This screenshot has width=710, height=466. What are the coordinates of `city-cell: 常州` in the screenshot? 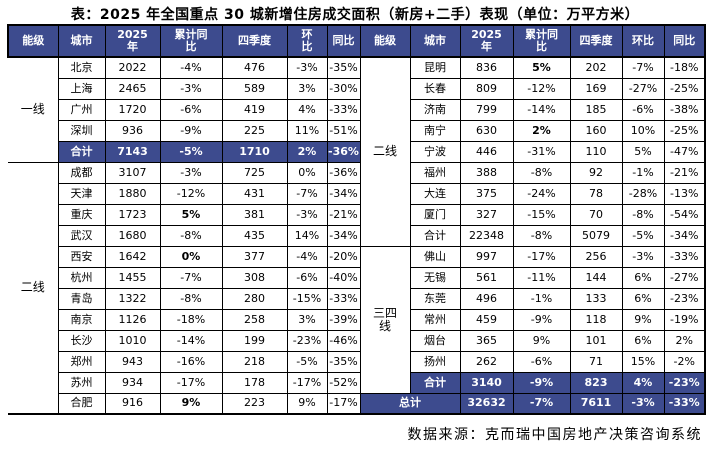 It's located at (435, 319).